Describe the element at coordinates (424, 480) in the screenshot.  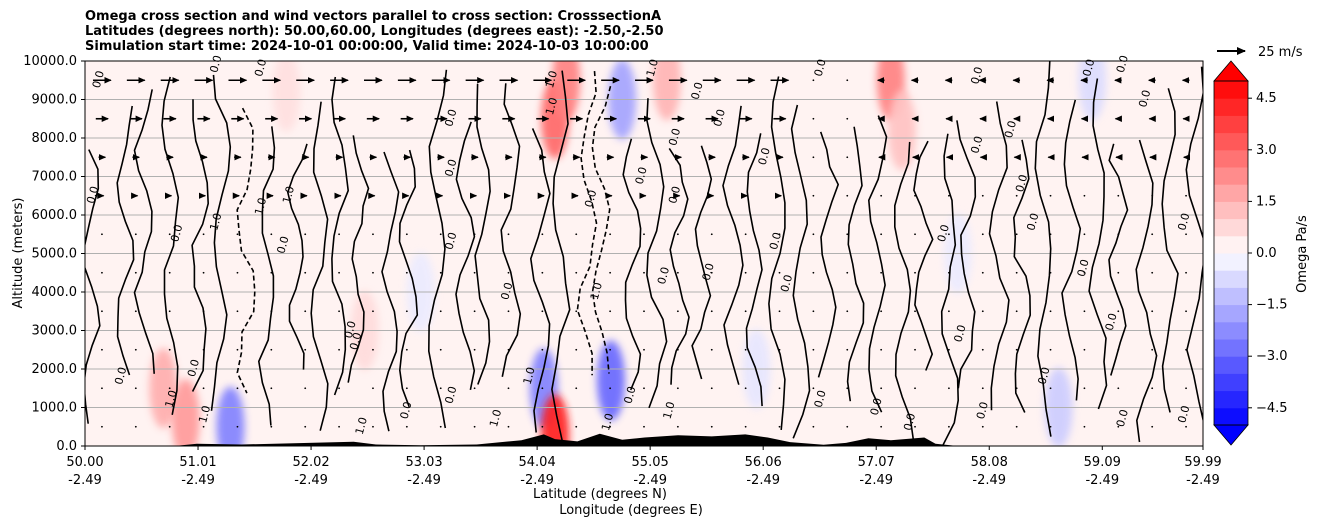
I see `x-tick-lon-3: -2.49` at that location.